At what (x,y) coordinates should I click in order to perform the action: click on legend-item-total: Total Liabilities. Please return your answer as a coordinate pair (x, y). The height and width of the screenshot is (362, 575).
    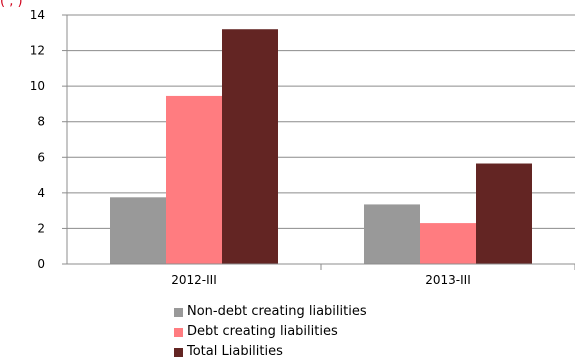
    Looking at the image, I should click on (270, 352).